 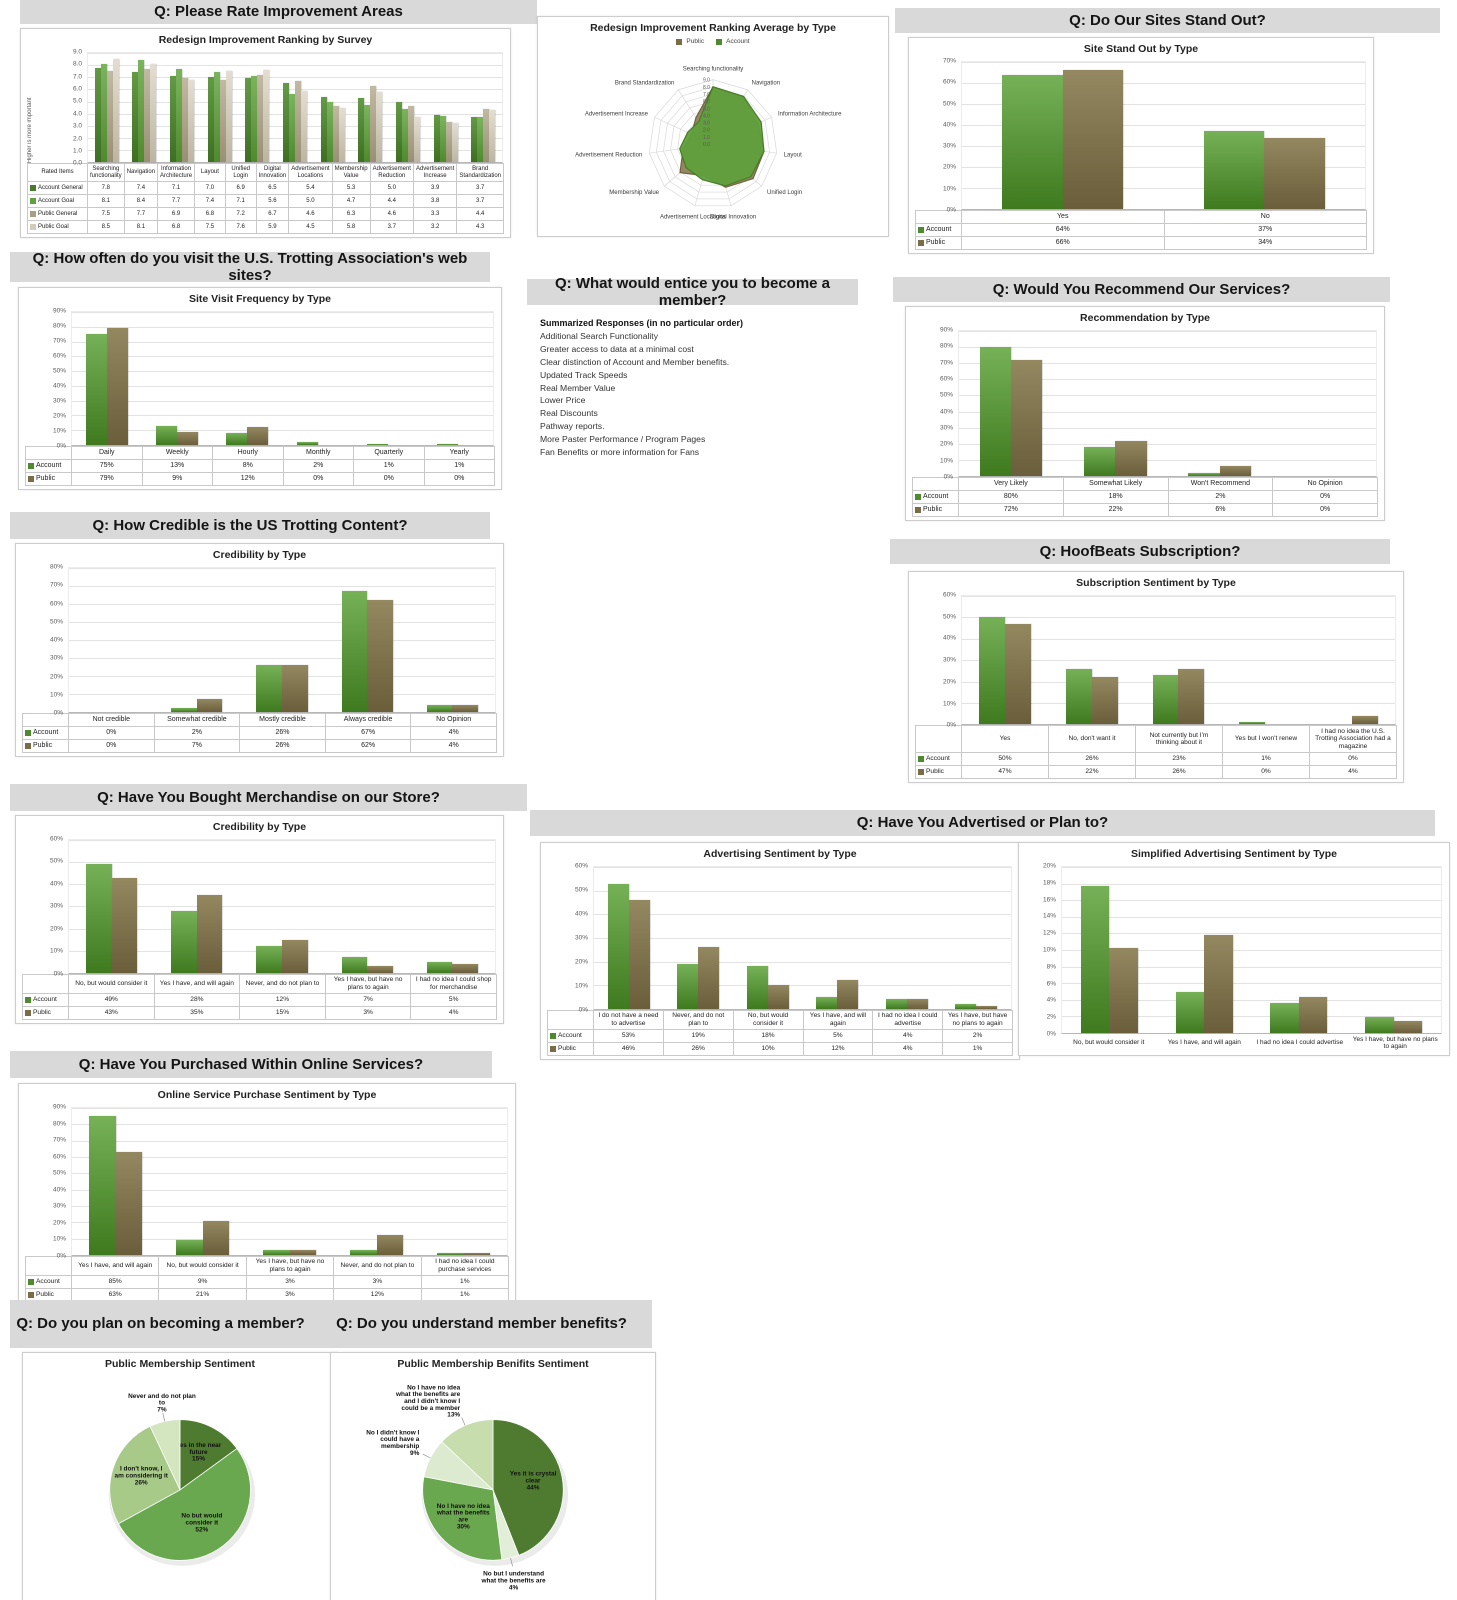 I want to click on y-tick-label: 70%, so click(x=59, y=341).